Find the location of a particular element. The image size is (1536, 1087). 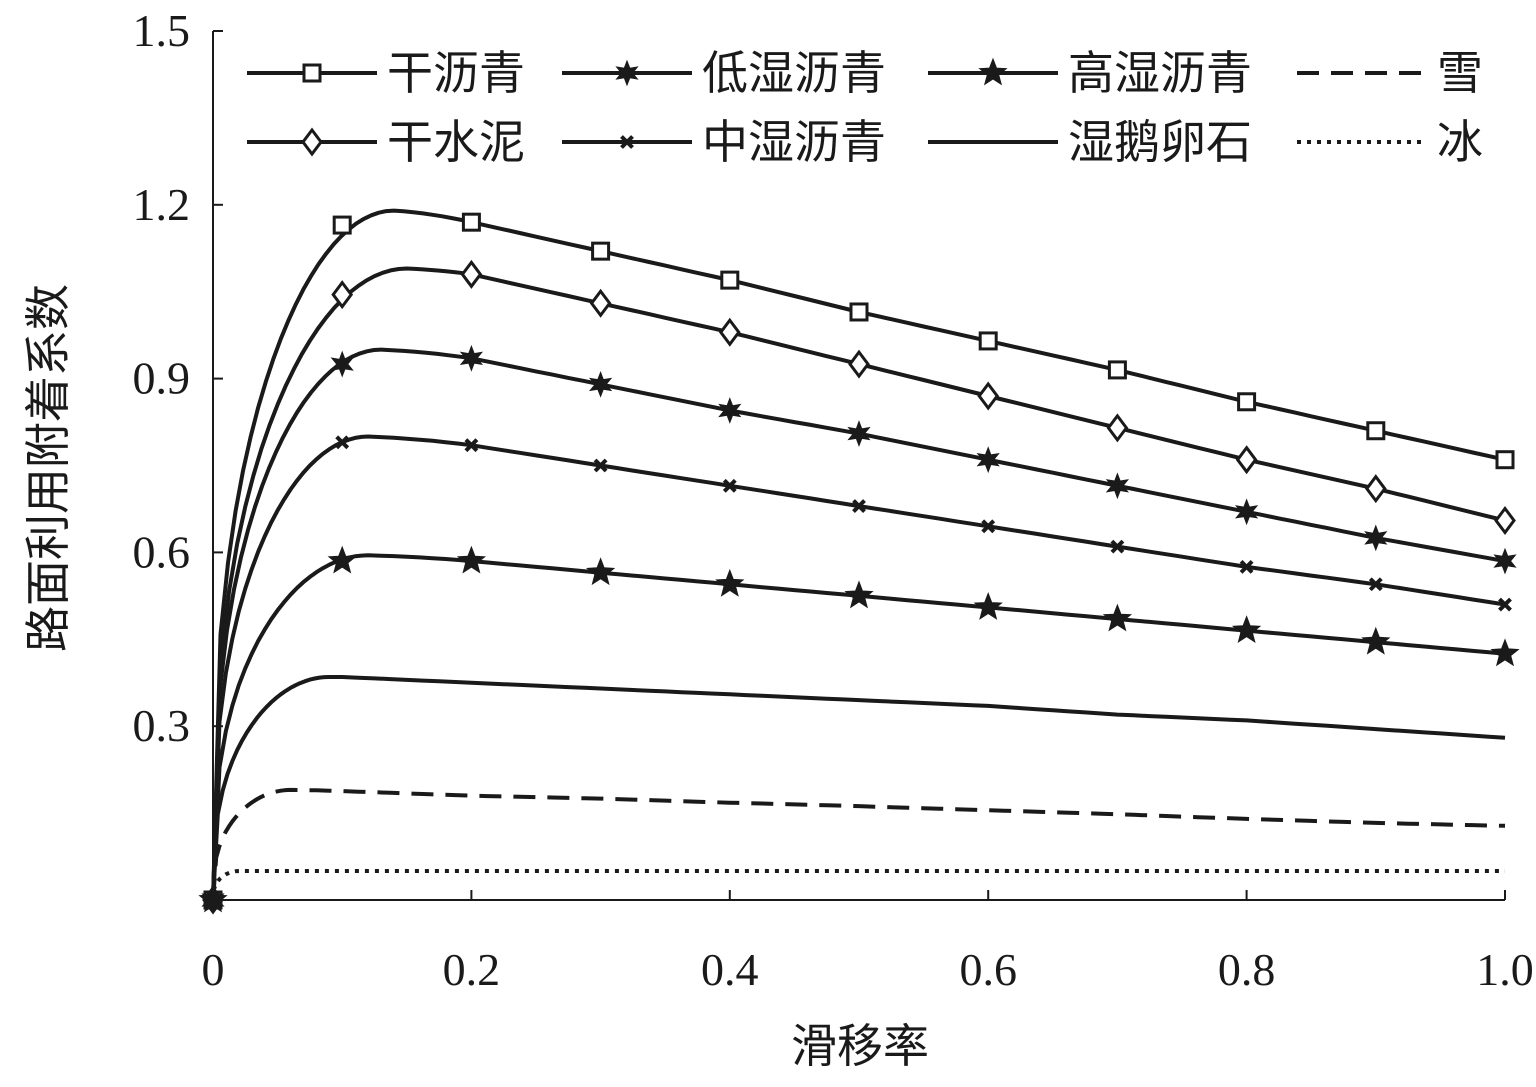

legend-label: 雪 is located at coordinates (1460, 73).